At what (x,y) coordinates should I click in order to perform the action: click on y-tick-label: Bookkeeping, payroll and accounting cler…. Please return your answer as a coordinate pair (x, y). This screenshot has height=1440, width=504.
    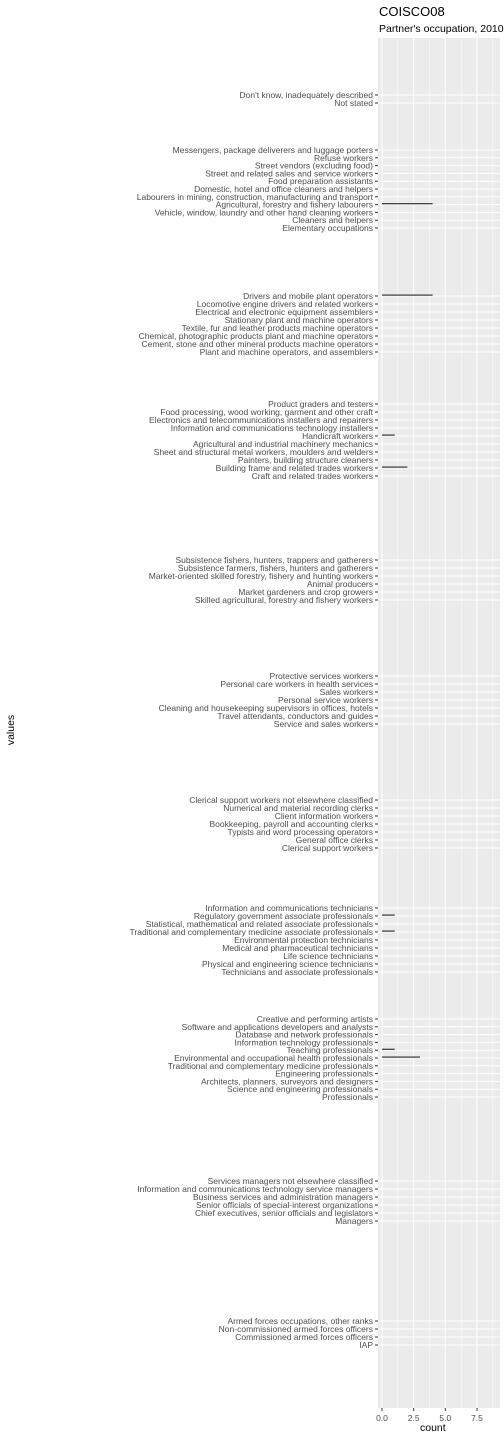
    Looking at the image, I should click on (292, 824).